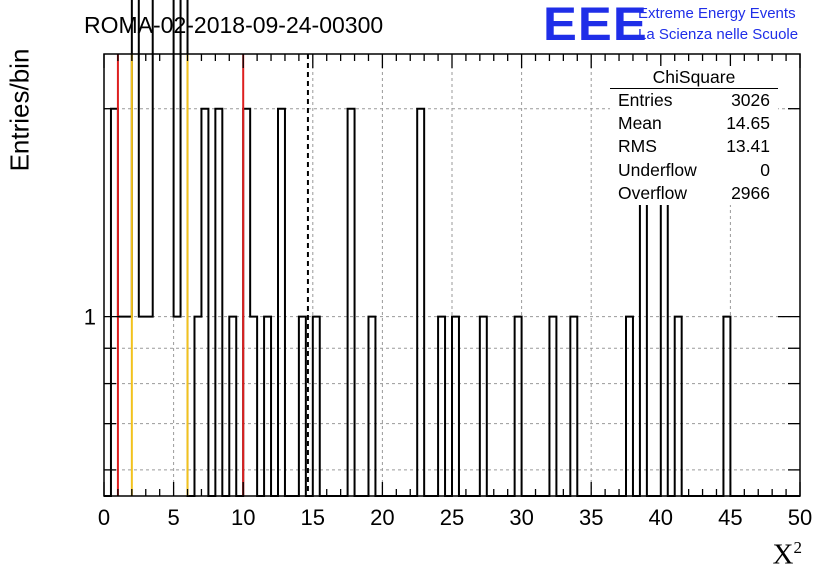 The width and height of the screenshot is (836, 572). I want to click on x-tick-label: 45, so click(730, 517).